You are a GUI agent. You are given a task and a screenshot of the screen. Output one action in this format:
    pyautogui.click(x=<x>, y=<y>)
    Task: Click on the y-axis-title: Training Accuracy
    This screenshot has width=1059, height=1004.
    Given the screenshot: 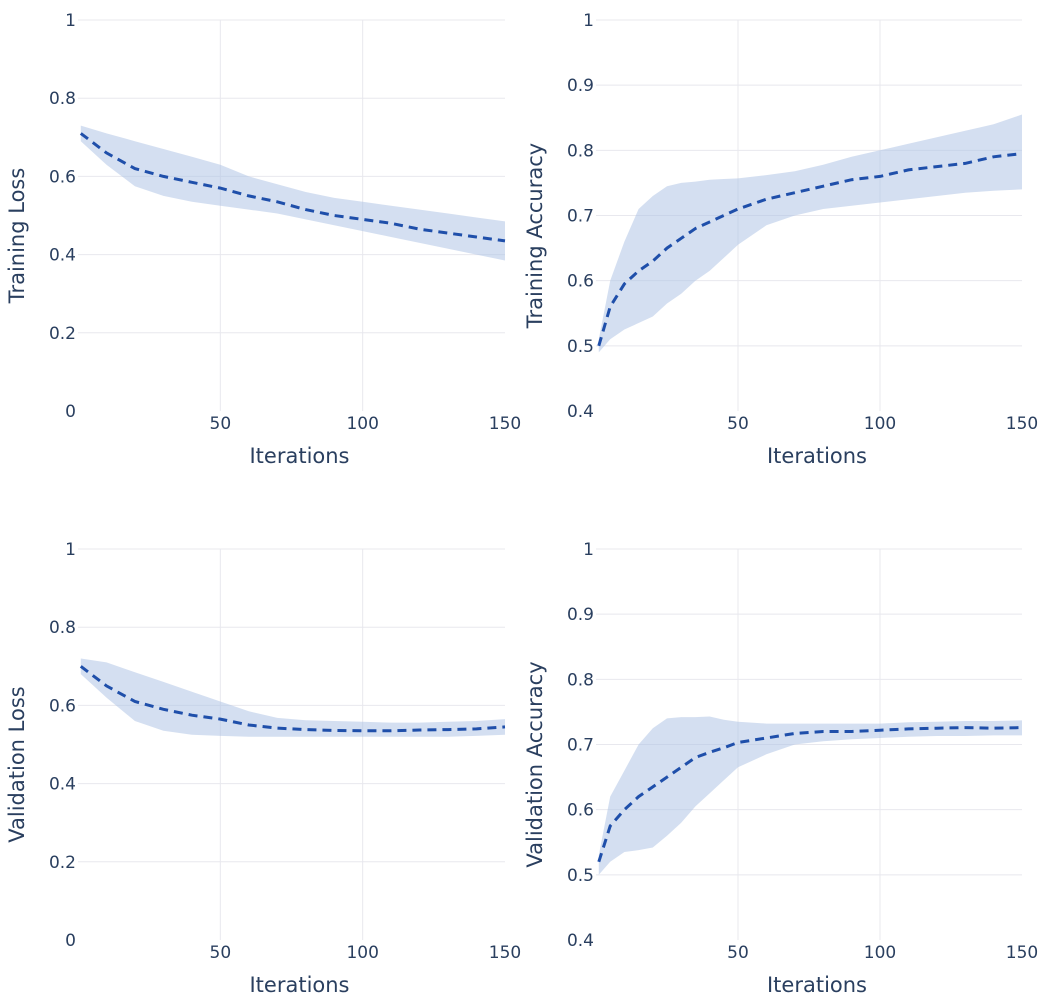 What is the action you would take?
    pyautogui.click(x=535, y=236)
    